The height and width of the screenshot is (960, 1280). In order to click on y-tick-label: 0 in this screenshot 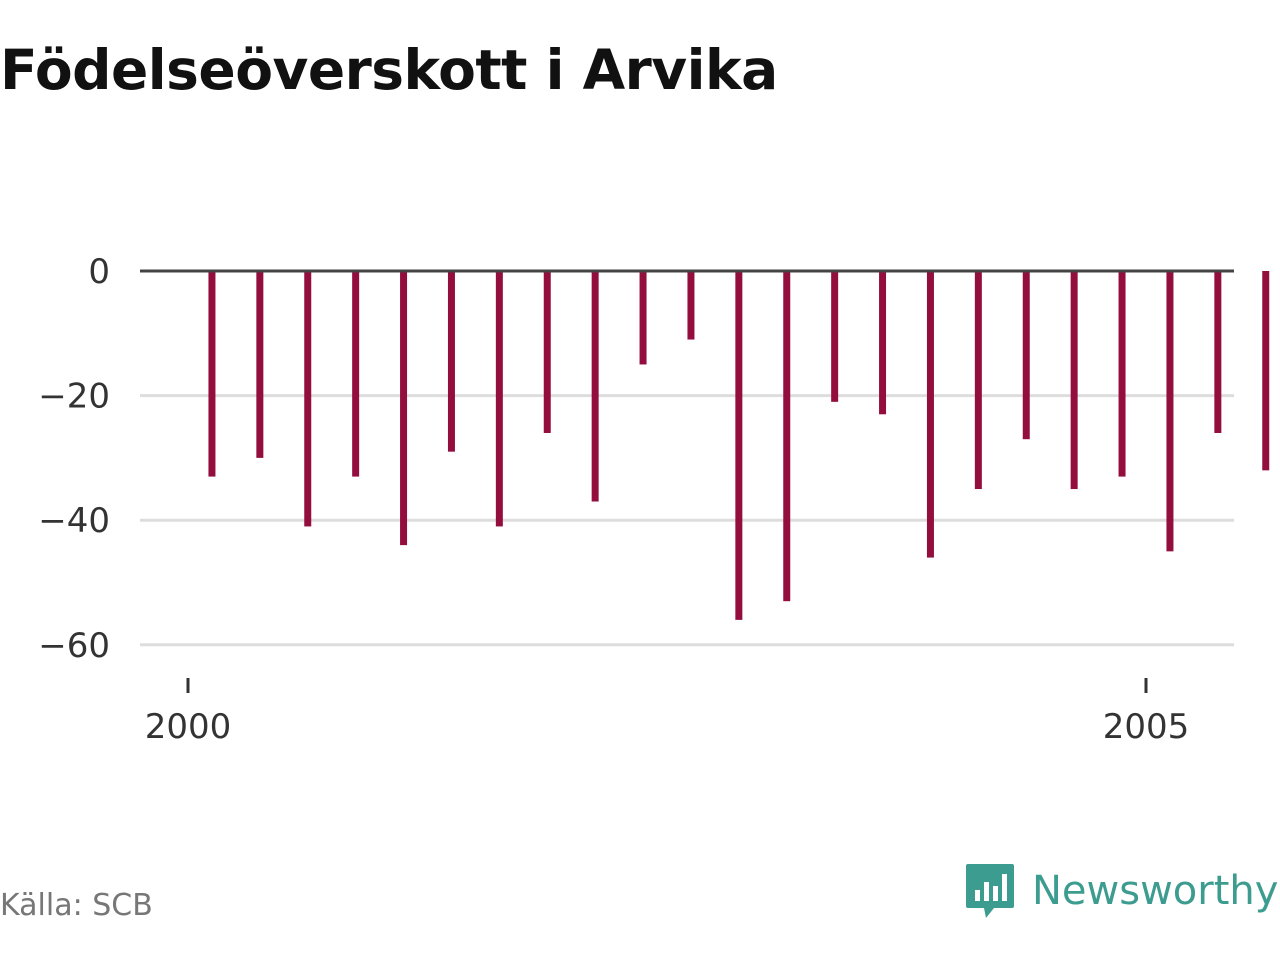, I will do `click(99, 272)`.